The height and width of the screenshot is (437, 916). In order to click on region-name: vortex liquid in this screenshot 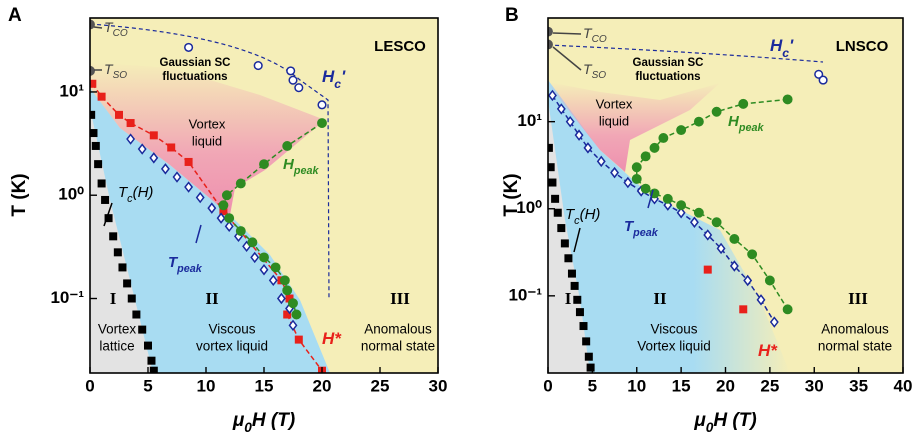, I will do `click(232, 346)`.